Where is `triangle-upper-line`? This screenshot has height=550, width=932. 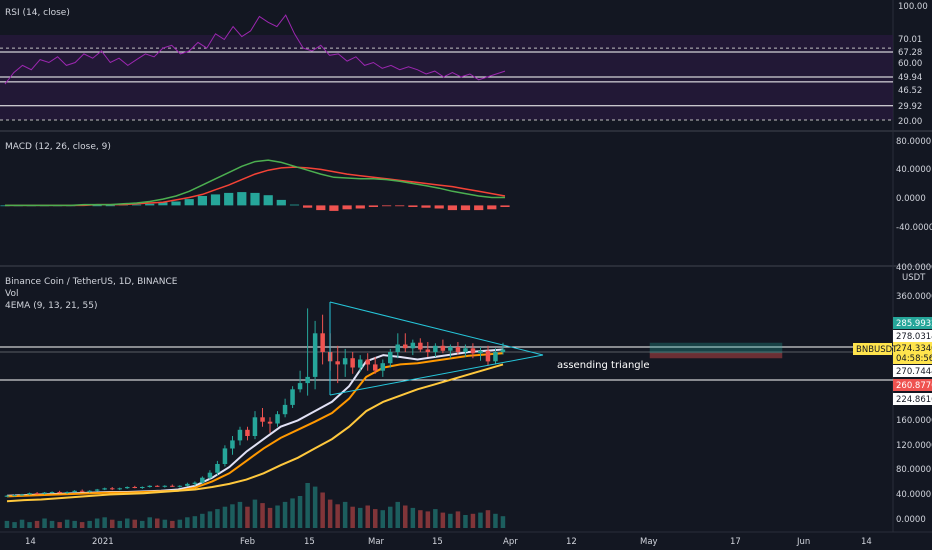
triangle-upper-line is located at coordinates (436, 328).